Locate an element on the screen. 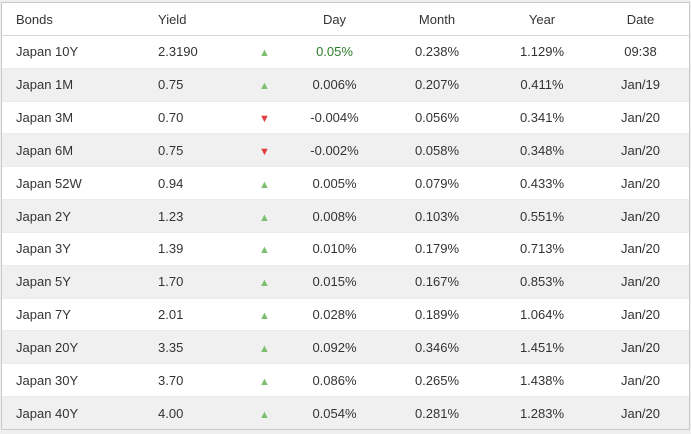 This screenshot has height=434, width=691. table-row: Japan 30Y 3.70 ▲ 0.086% 0.265% 1.438% Jan/20 is located at coordinates (345, 381).